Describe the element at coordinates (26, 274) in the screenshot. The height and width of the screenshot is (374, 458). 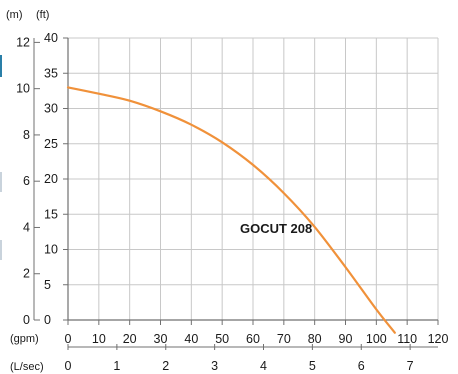
I see `m-axis-tick-label: 2` at that location.